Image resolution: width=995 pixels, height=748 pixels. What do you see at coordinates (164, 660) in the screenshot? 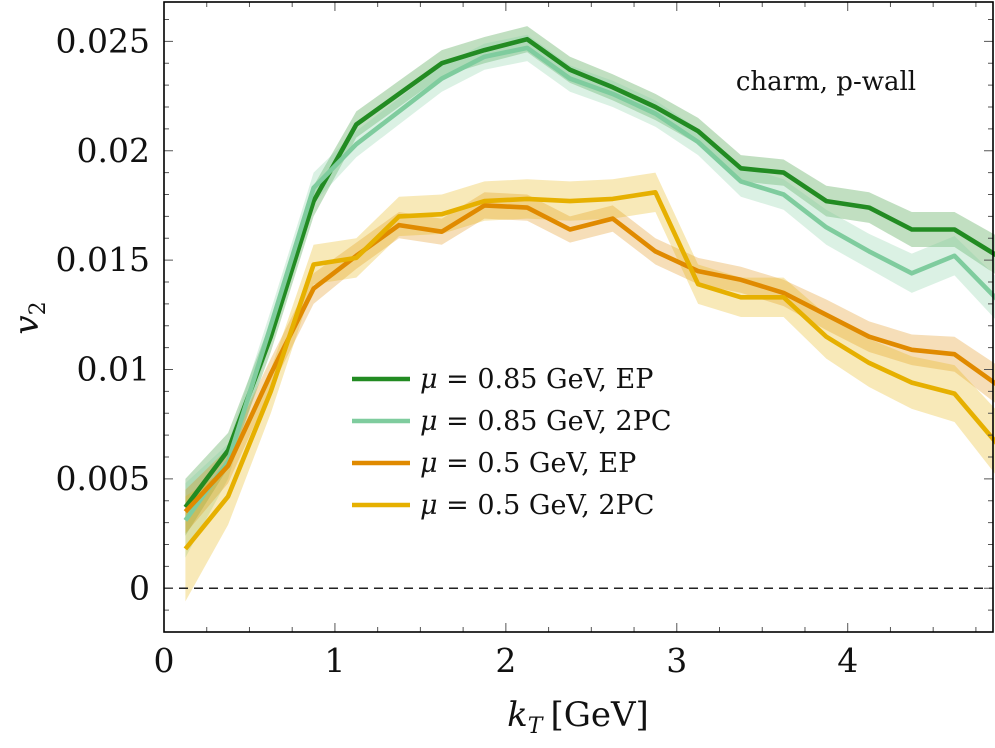
I see `x-tick-label: 0` at bounding box center [164, 660].